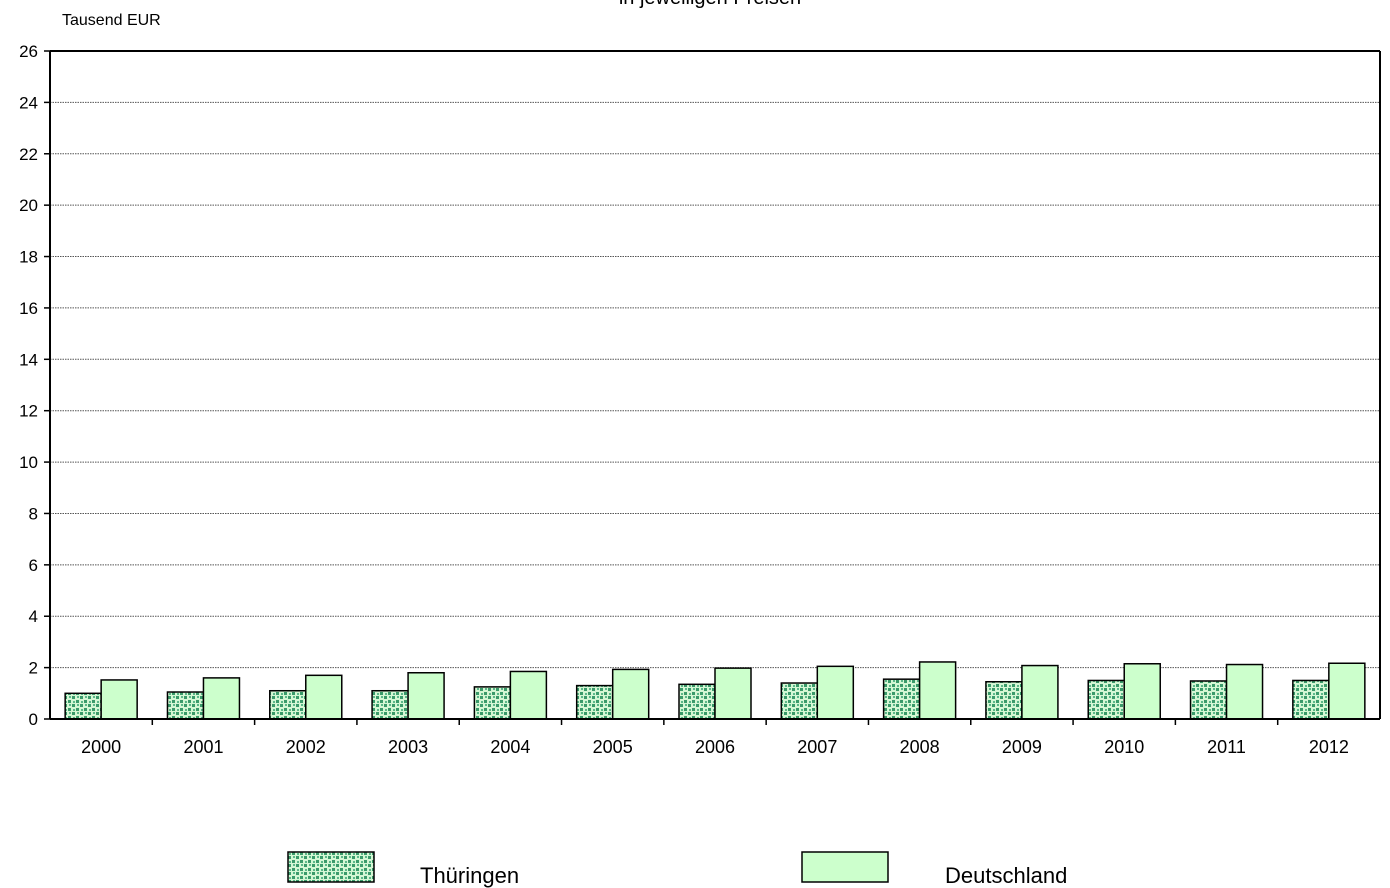  What do you see at coordinates (528, 695) in the screenshot?
I see `bar-deutschland-2004` at bounding box center [528, 695].